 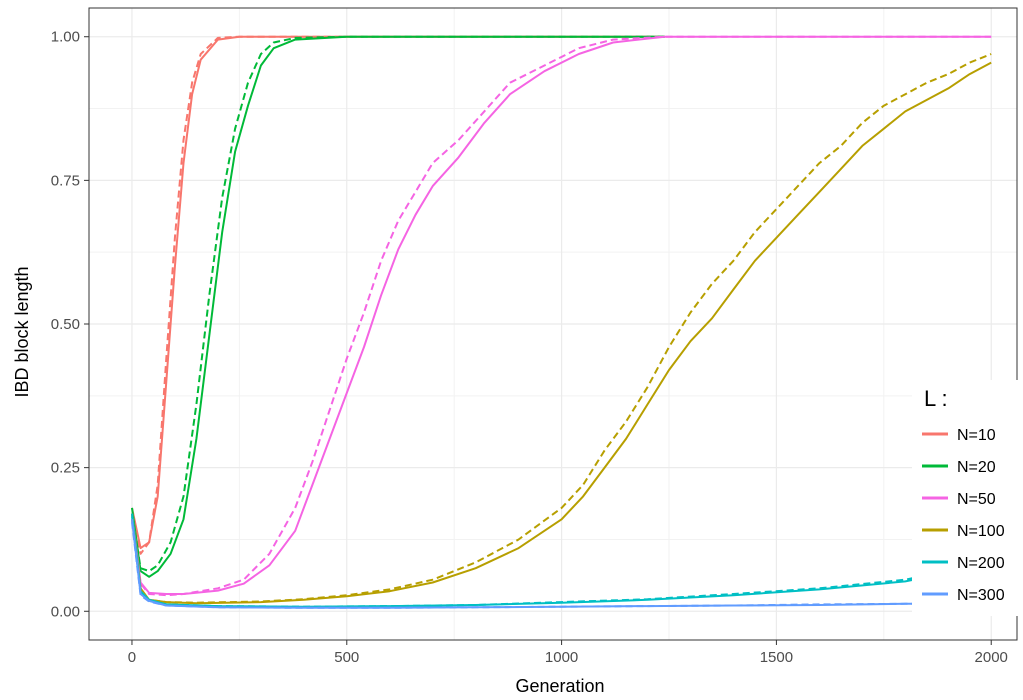 I want to click on y-tick-label: 0.25, so click(x=65, y=468).